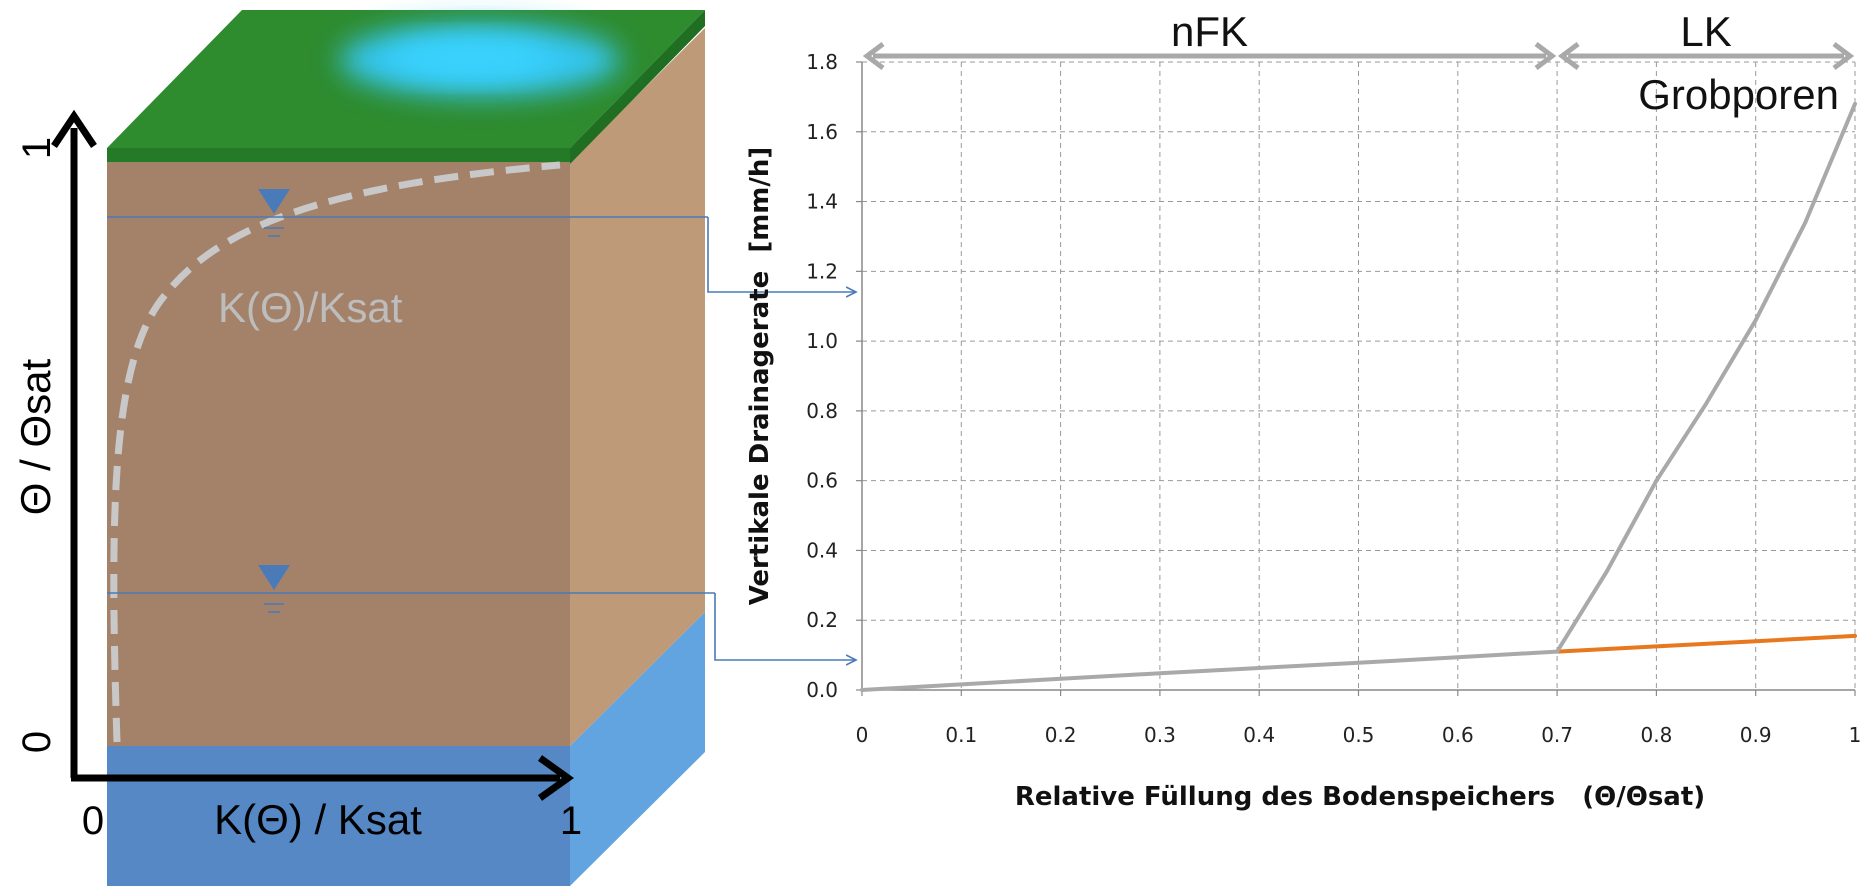 This screenshot has width=1874, height=886. I want to click on soil-x-axis-label: K(Θ) / Ksat, so click(318, 819).